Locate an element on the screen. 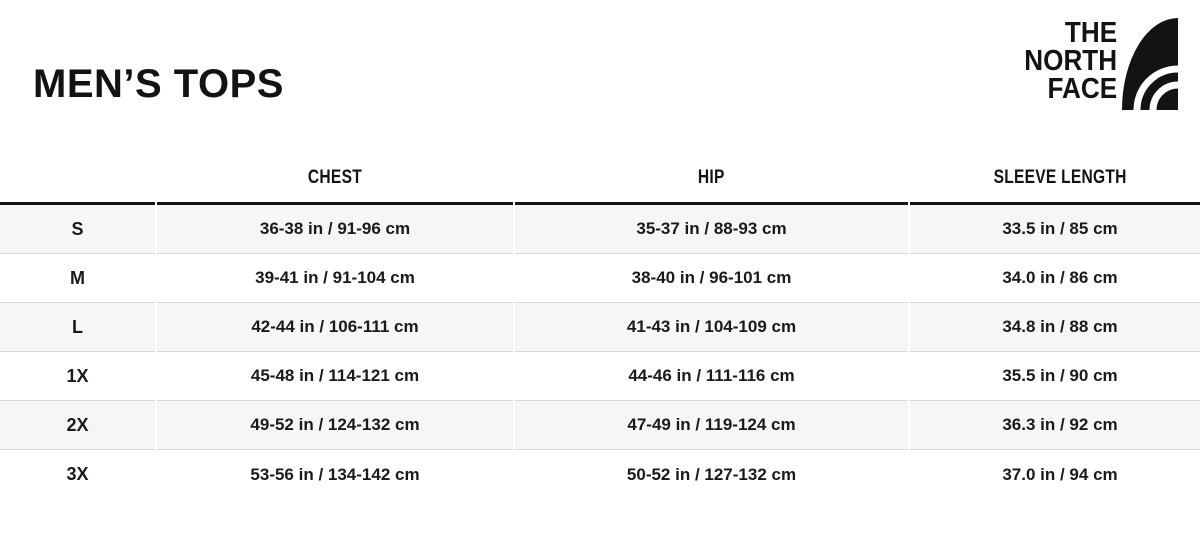 The height and width of the screenshot is (548, 1200). hip-cell: 50-52 in / 127-132 cm is located at coordinates (711, 474).